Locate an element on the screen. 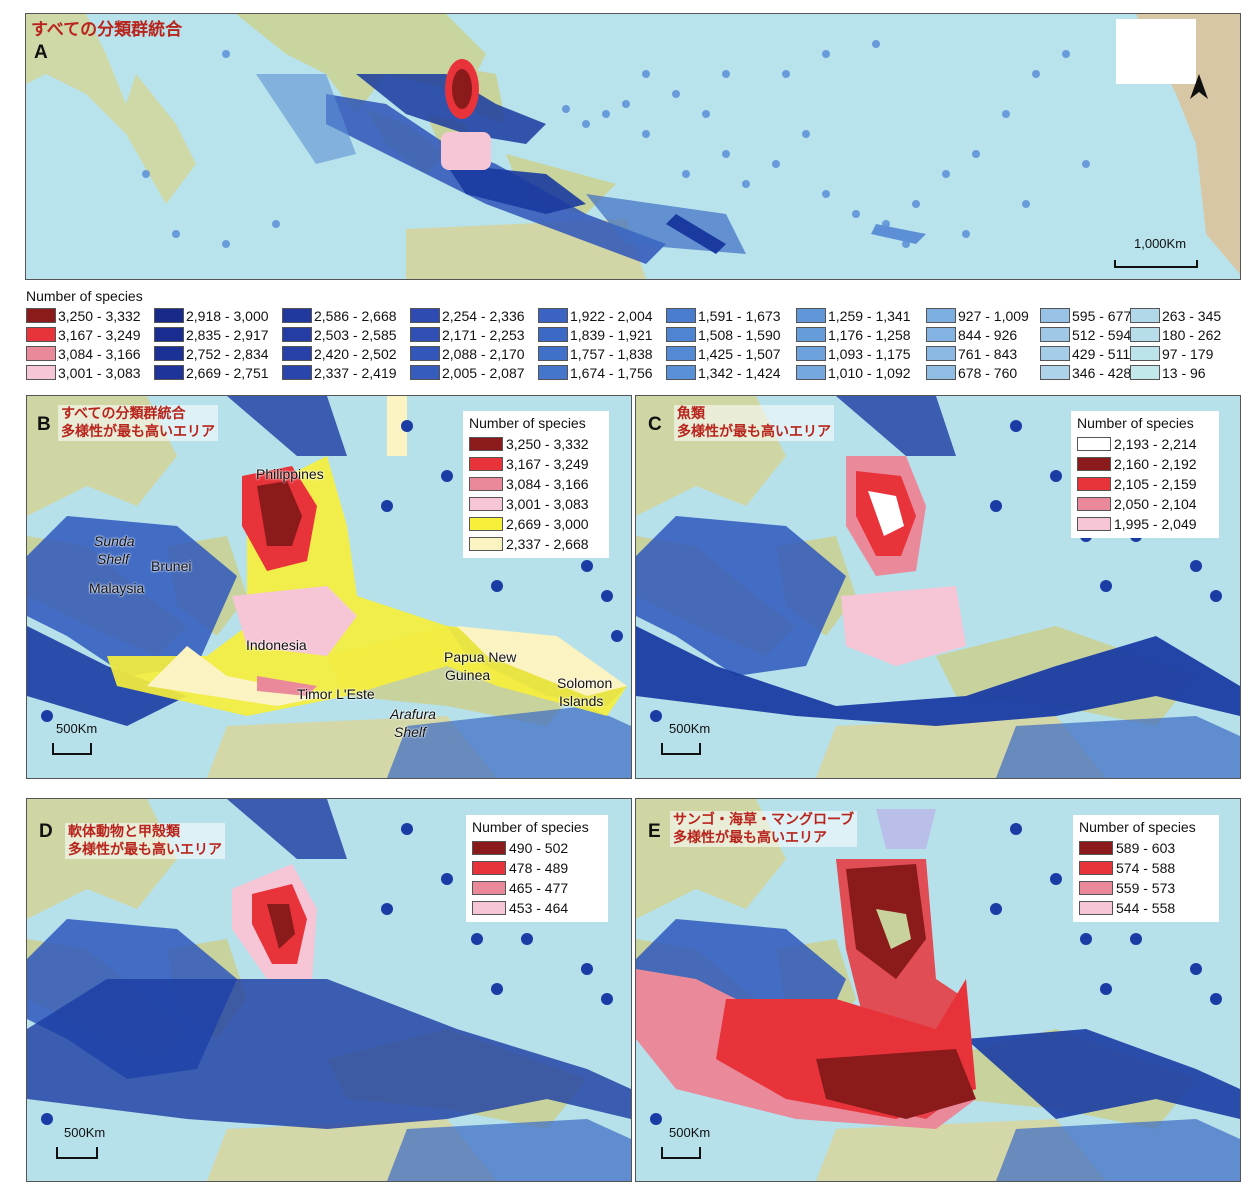 The height and width of the screenshot is (1202, 1258). main-legend-column: 595 - 677 512 - 594 429 - 511 346 - 428 is located at coordinates (1085, 344).